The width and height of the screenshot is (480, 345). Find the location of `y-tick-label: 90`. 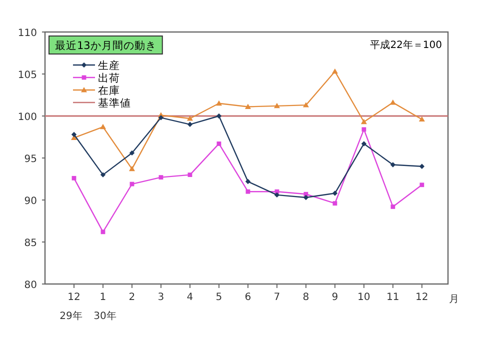

y-tick-label: 90 is located at coordinates (30, 201).